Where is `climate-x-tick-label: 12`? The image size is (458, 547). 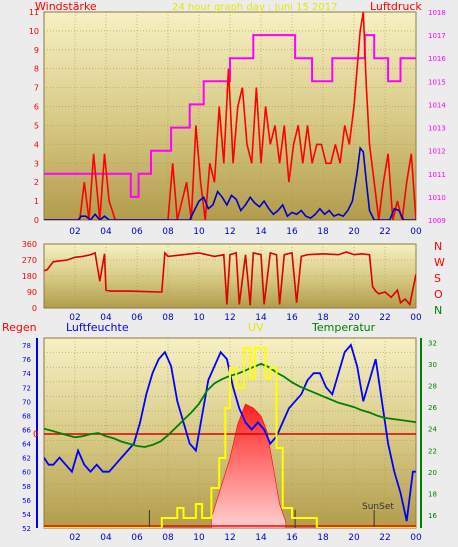 climate-x-tick-label: 12 is located at coordinates (229, 538).